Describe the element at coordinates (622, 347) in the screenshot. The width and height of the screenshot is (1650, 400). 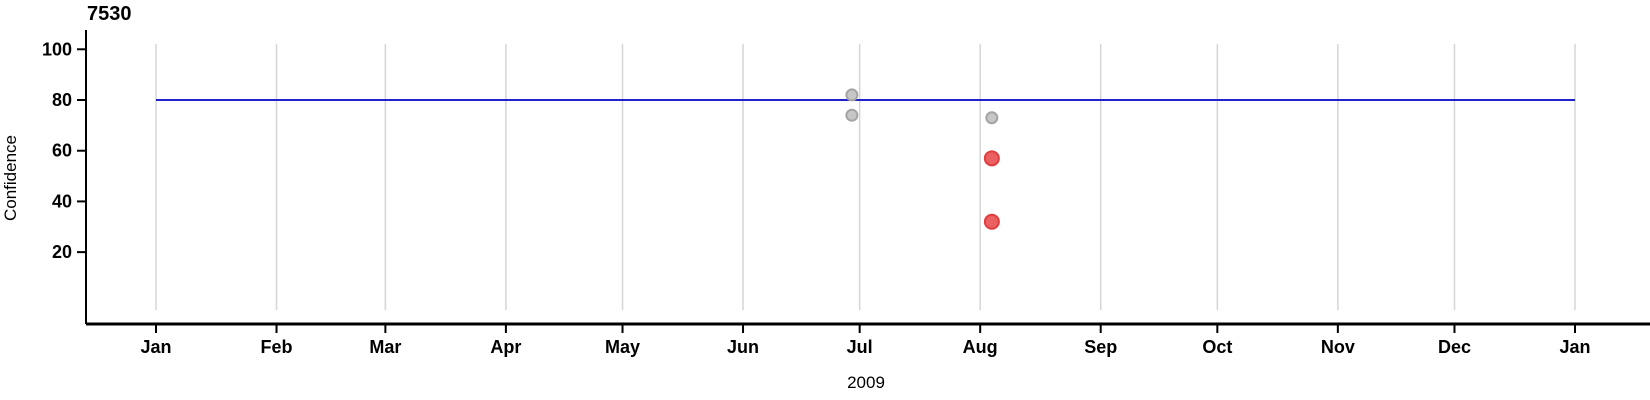
I see `x-tick-label: May` at that location.